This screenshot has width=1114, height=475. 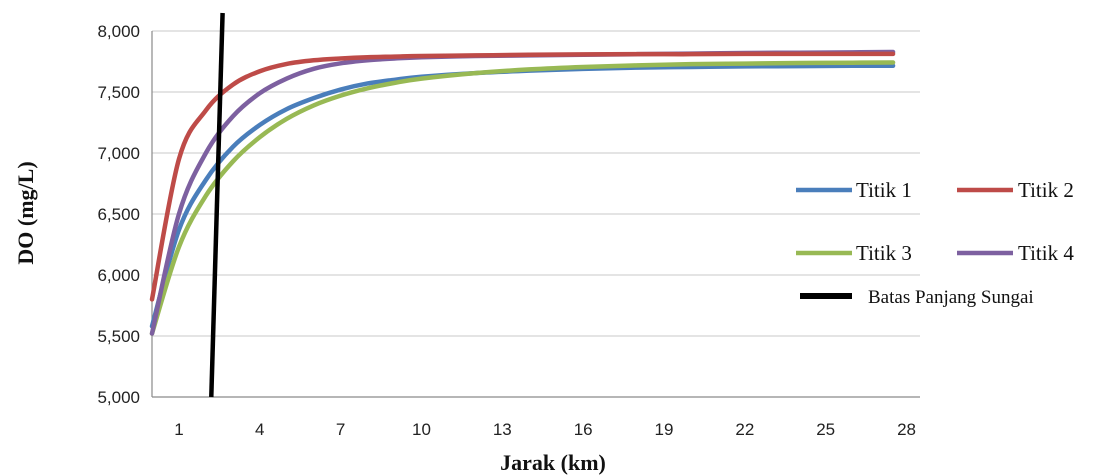 What do you see at coordinates (25, 212) in the screenshot?
I see `y-axis-title: DO (mg/L)` at bounding box center [25, 212].